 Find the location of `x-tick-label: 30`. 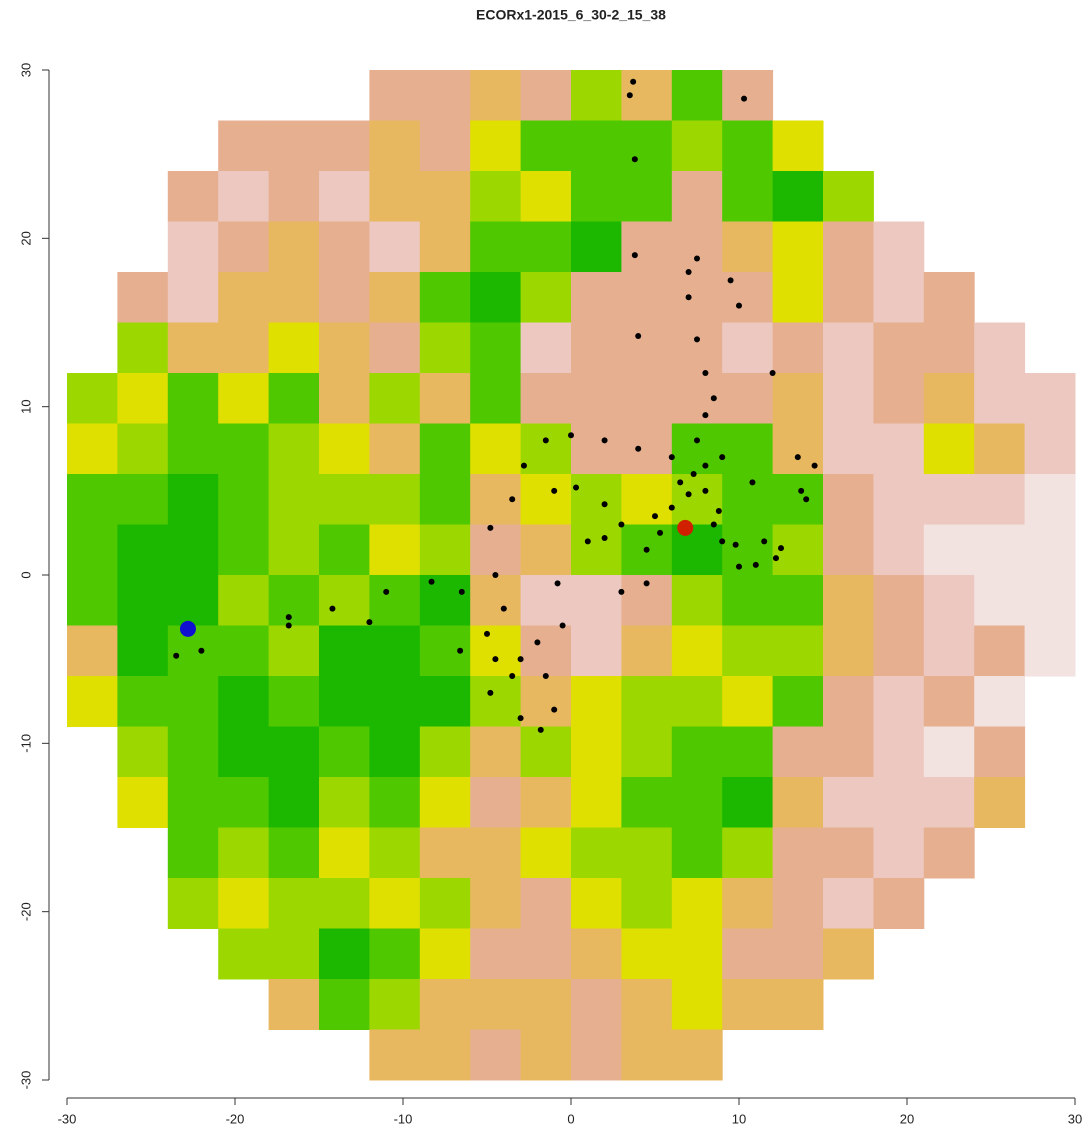

x-tick-label: 30 is located at coordinates (1075, 1118).